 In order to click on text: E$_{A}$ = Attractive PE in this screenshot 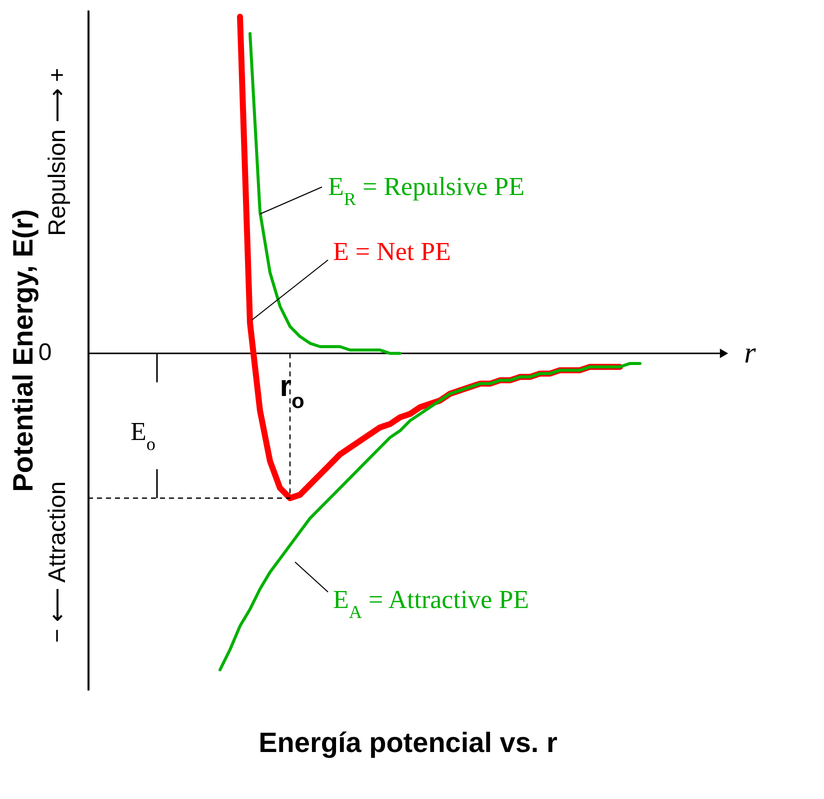, I will do `click(431, 603)`.